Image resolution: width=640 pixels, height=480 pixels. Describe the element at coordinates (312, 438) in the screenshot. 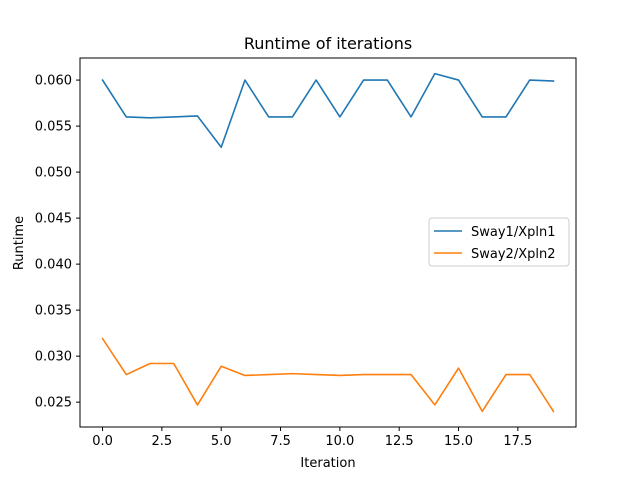

I see `x-axis: 0.0 2.5 5.0 7.5 10.0 12.5 15.0 17.5` at that location.